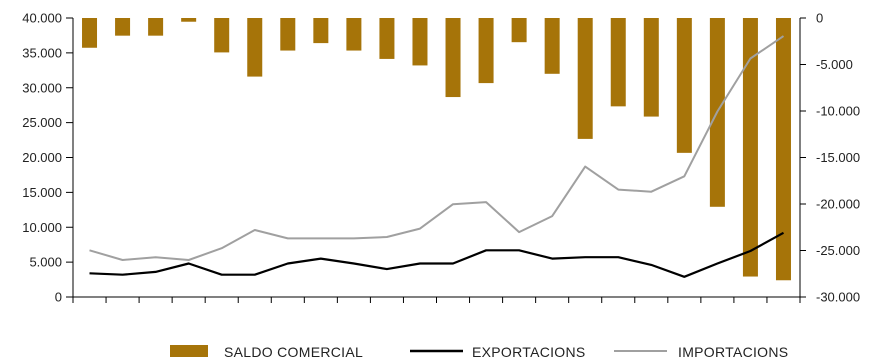 Image resolution: width=881 pixels, height=361 pixels. Describe the element at coordinates (45, 262) in the screenshot. I see `left-tick-label: 5.000` at that location.